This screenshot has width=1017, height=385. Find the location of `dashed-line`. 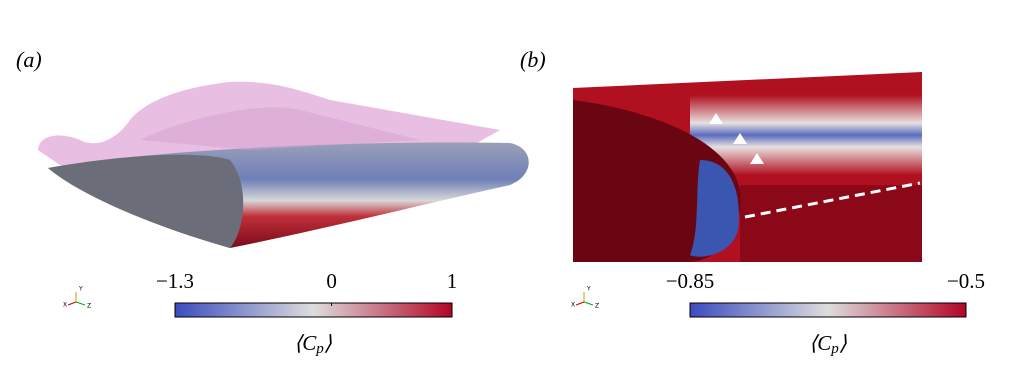

dashed-line is located at coordinates (832, 200).